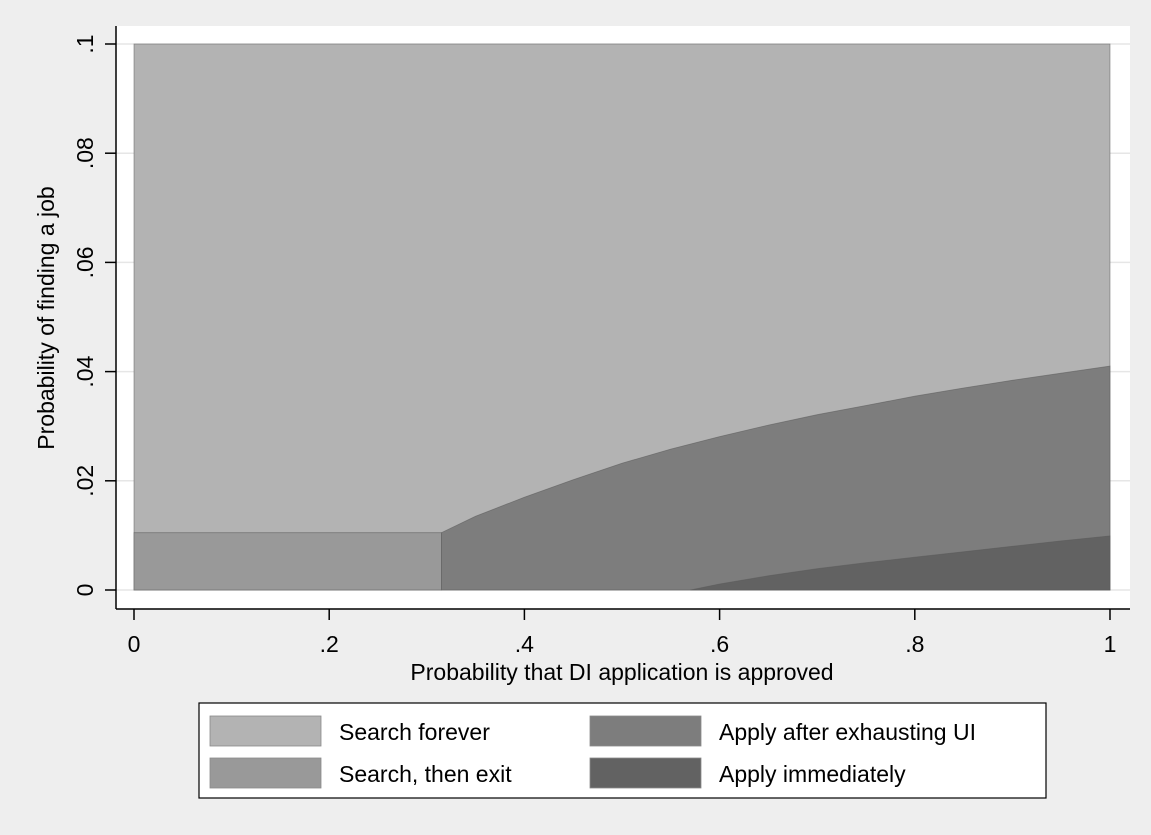 The image size is (1151, 835). Describe the element at coordinates (914, 644) in the screenshot. I see `x-tick-label-4: .8` at that location.